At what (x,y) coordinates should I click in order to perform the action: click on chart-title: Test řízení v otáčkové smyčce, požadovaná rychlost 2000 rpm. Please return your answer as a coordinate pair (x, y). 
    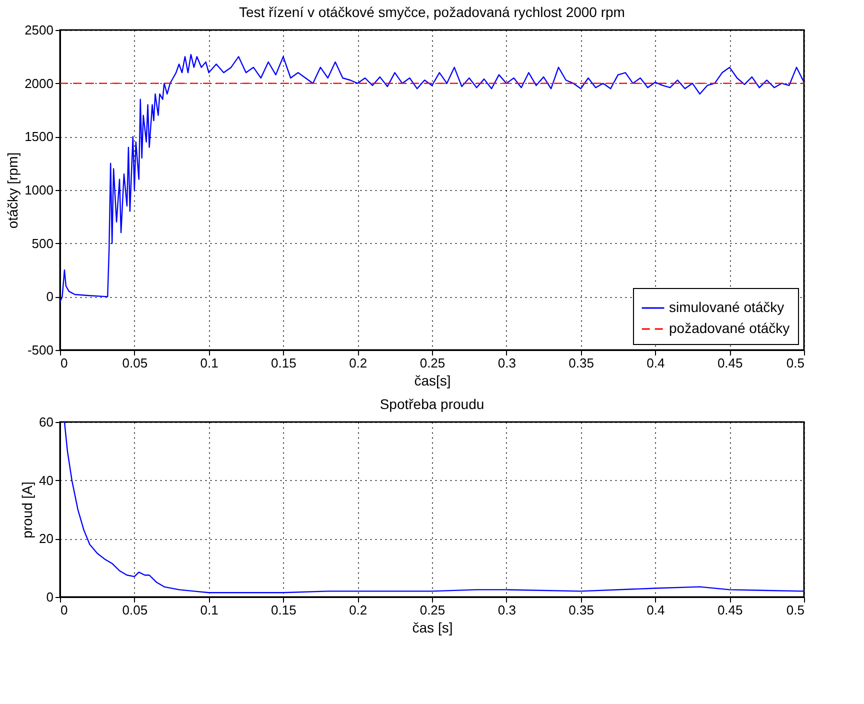
    Looking at the image, I should click on (432, 12).